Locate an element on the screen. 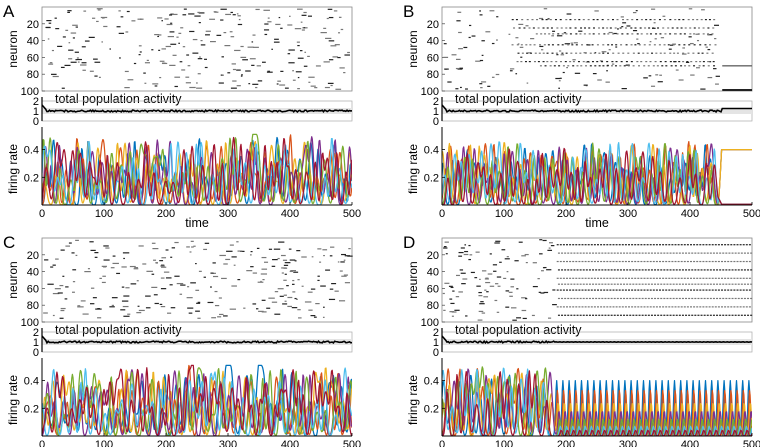 Image resolution: width=760 pixels, height=447 pixels. rate-xtick-label: 100 is located at coordinates (504, 214).